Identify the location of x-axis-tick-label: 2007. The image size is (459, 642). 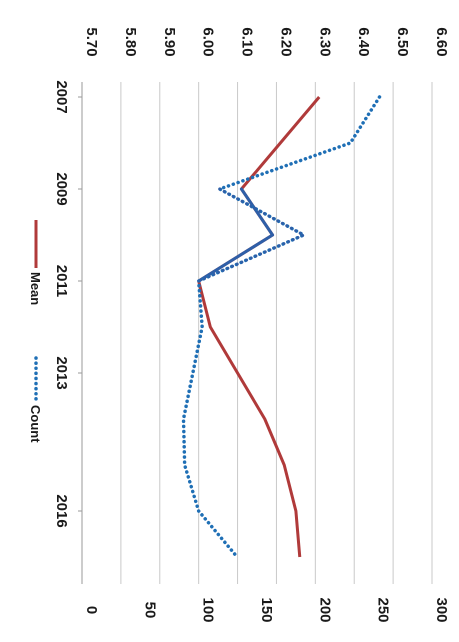
(61, 96).